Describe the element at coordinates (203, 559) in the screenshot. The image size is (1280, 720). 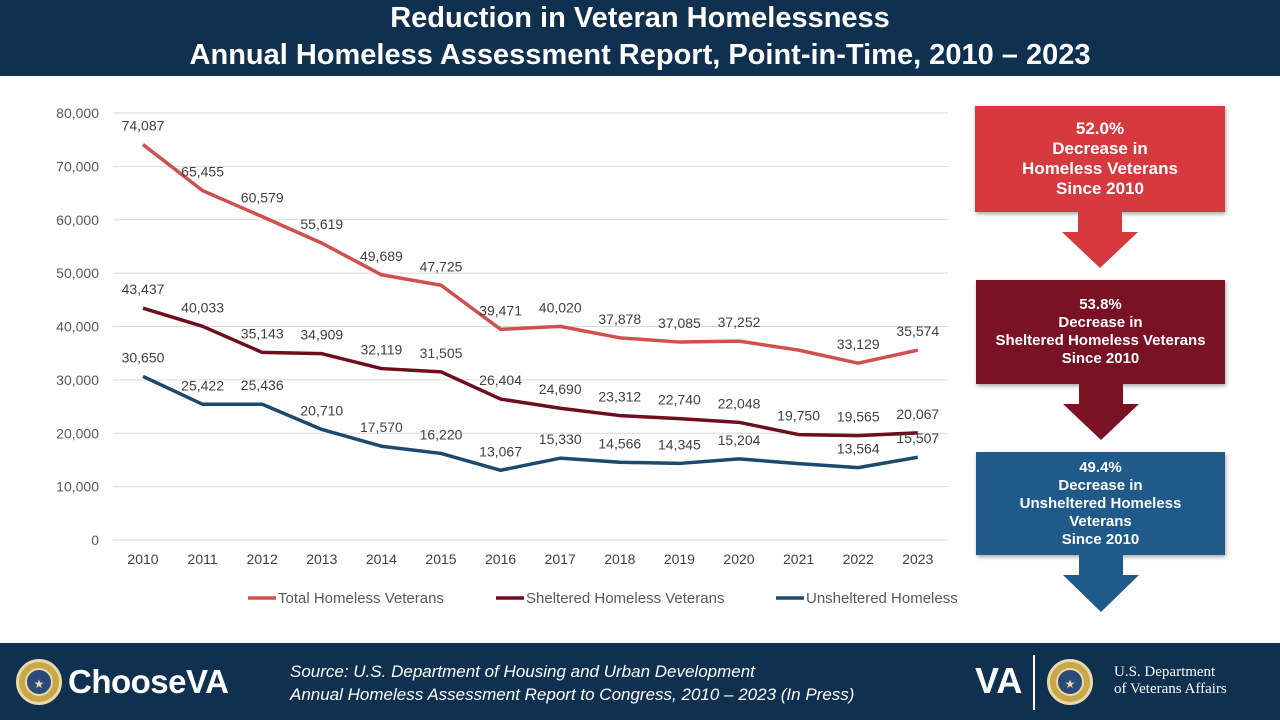
I see `x-tick-label: 2011` at that location.